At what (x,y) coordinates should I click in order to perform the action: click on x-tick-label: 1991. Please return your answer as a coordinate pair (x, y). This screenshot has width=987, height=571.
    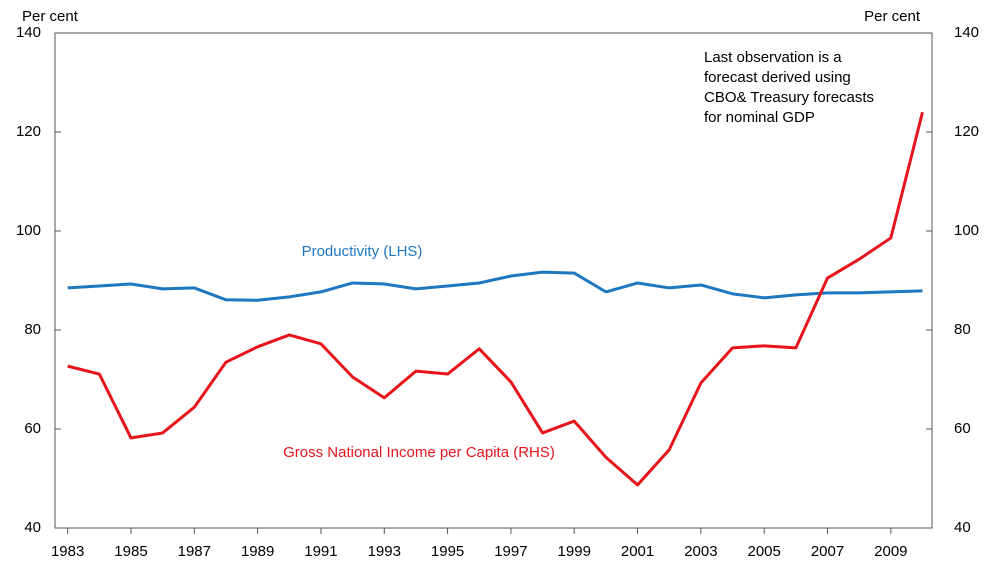
    Looking at the image, I should click on (320, 551).